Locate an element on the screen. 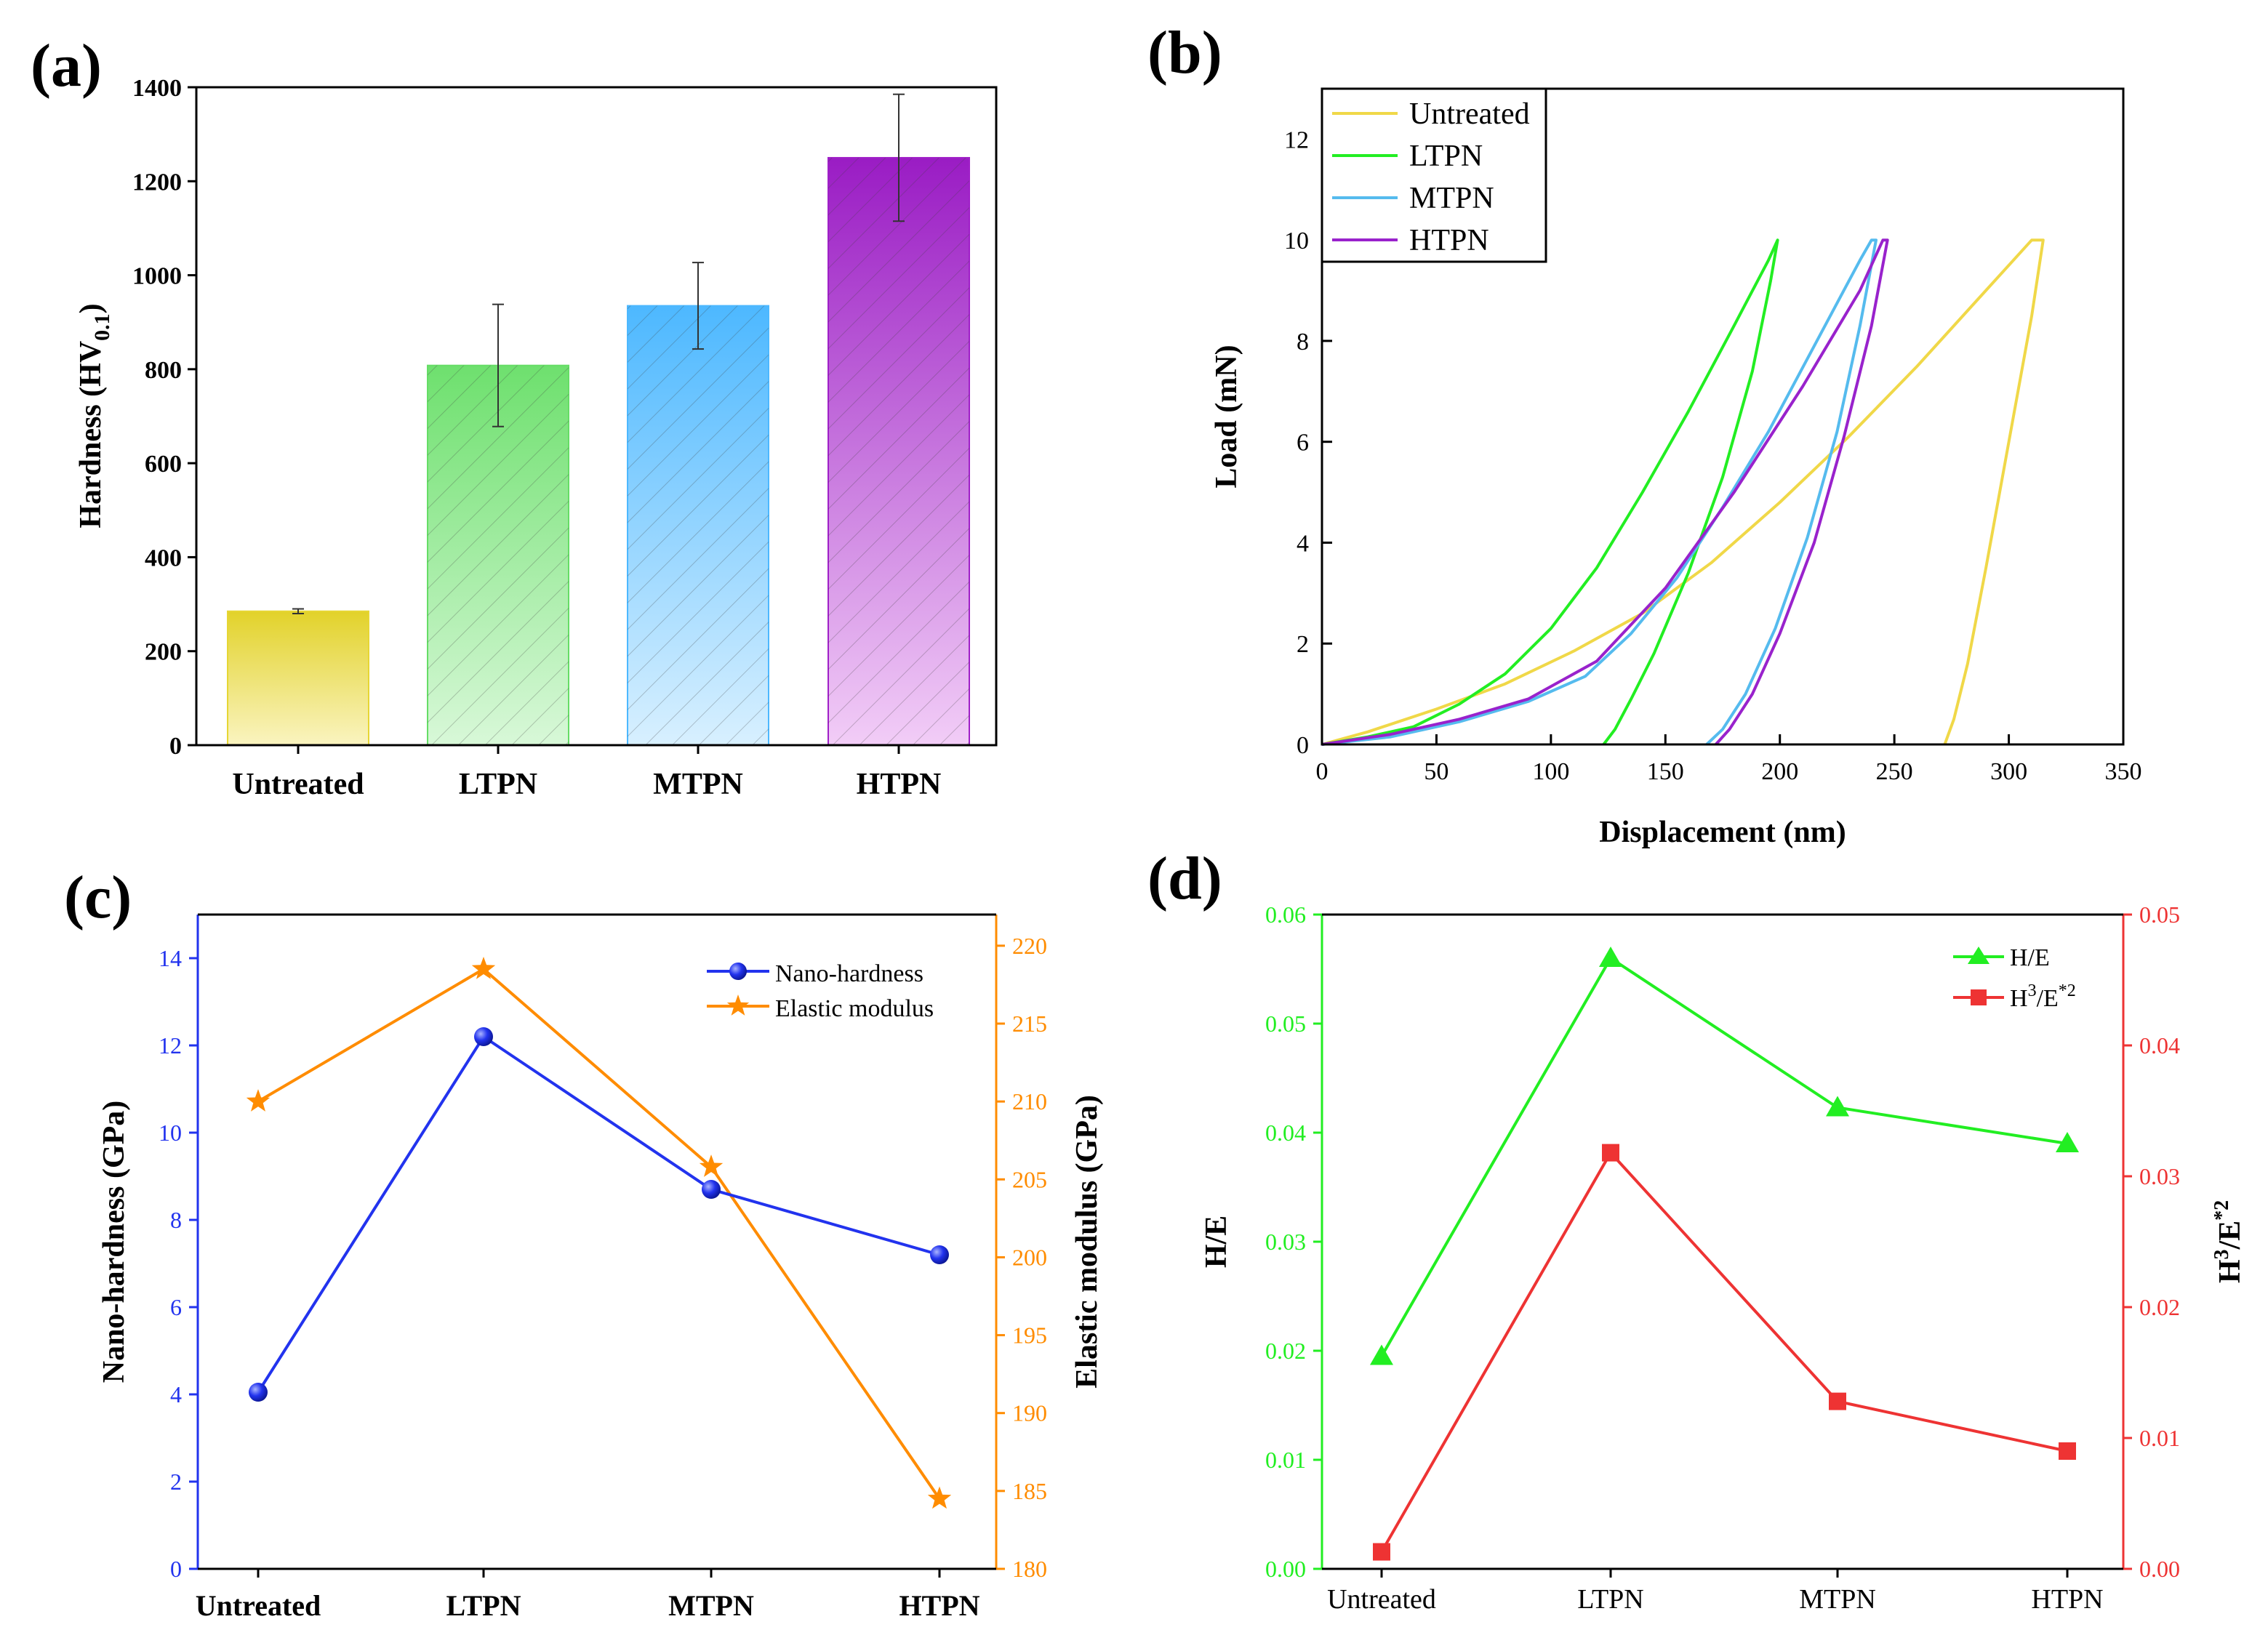 Image resolution: width=2268 pixels, height=1643 pixels. y-tick-label: 4 is located at coordinates (1303, 543).